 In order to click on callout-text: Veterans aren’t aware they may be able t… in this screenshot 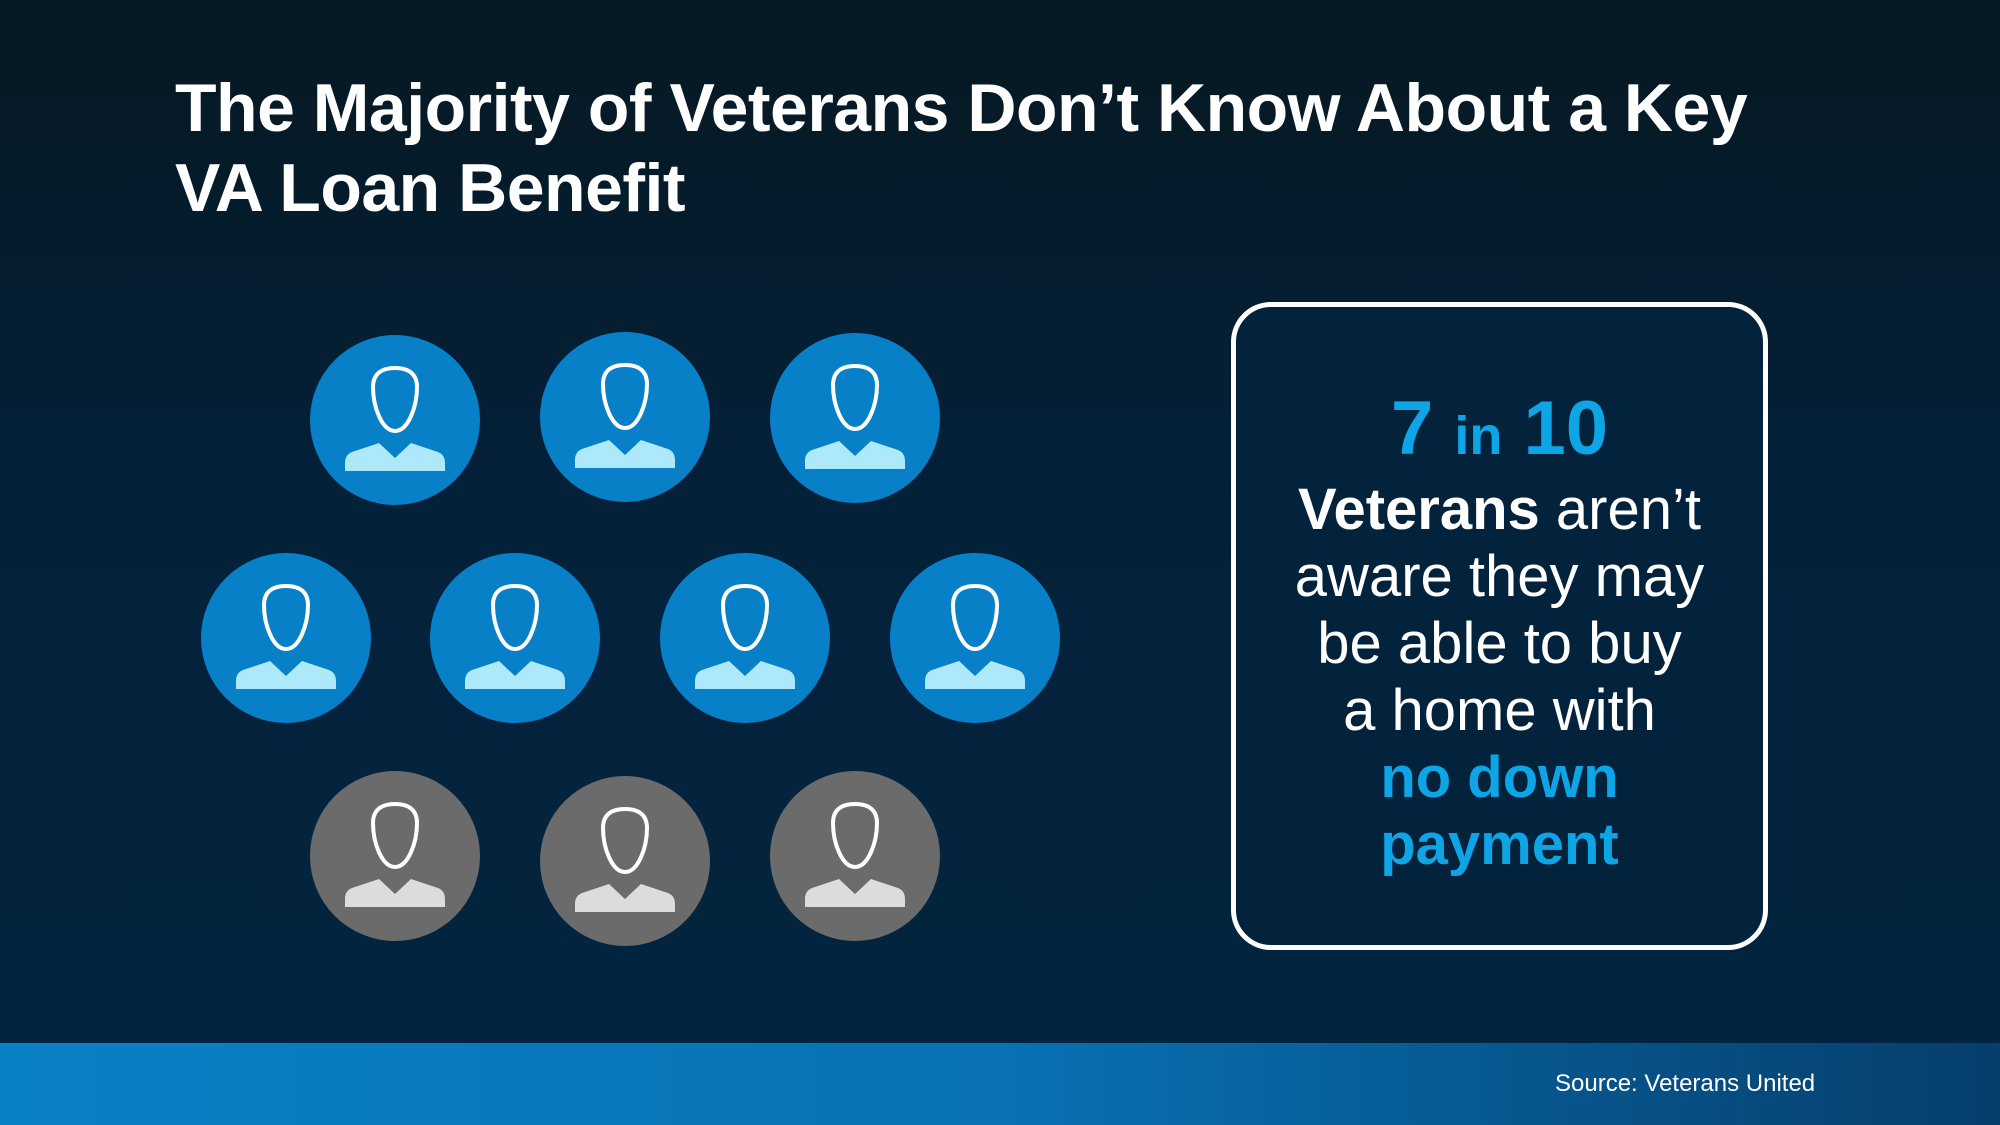, I will do `click(1499, 677)`.